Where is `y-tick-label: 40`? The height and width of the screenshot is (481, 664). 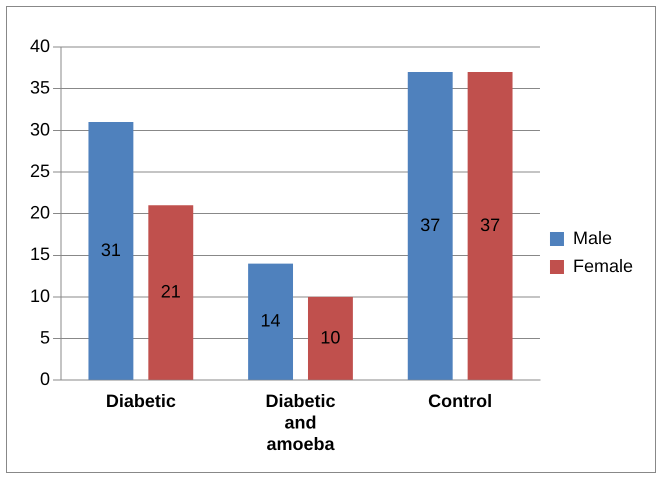 y-tick-label: 40 is located at coordinates (40, 46).